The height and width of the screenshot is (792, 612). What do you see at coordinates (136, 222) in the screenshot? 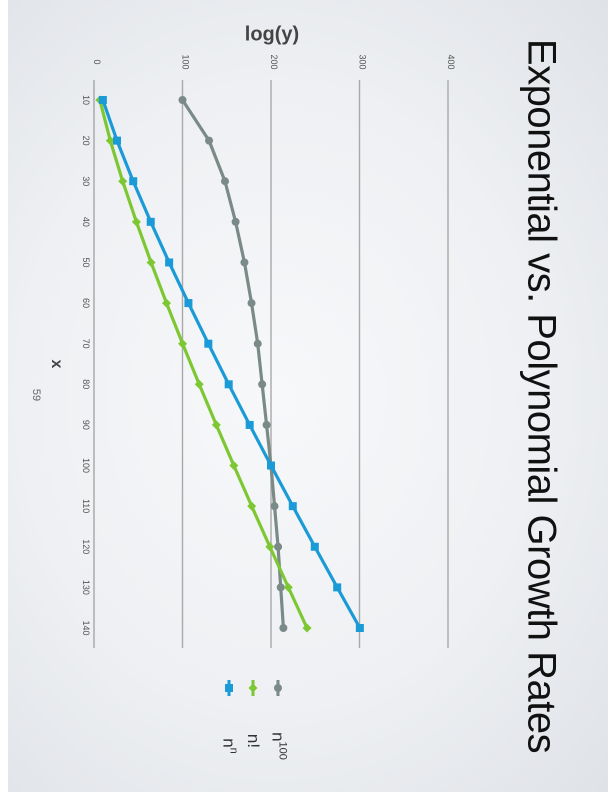
I see `point-n--40` at bounding box center [136, 222].